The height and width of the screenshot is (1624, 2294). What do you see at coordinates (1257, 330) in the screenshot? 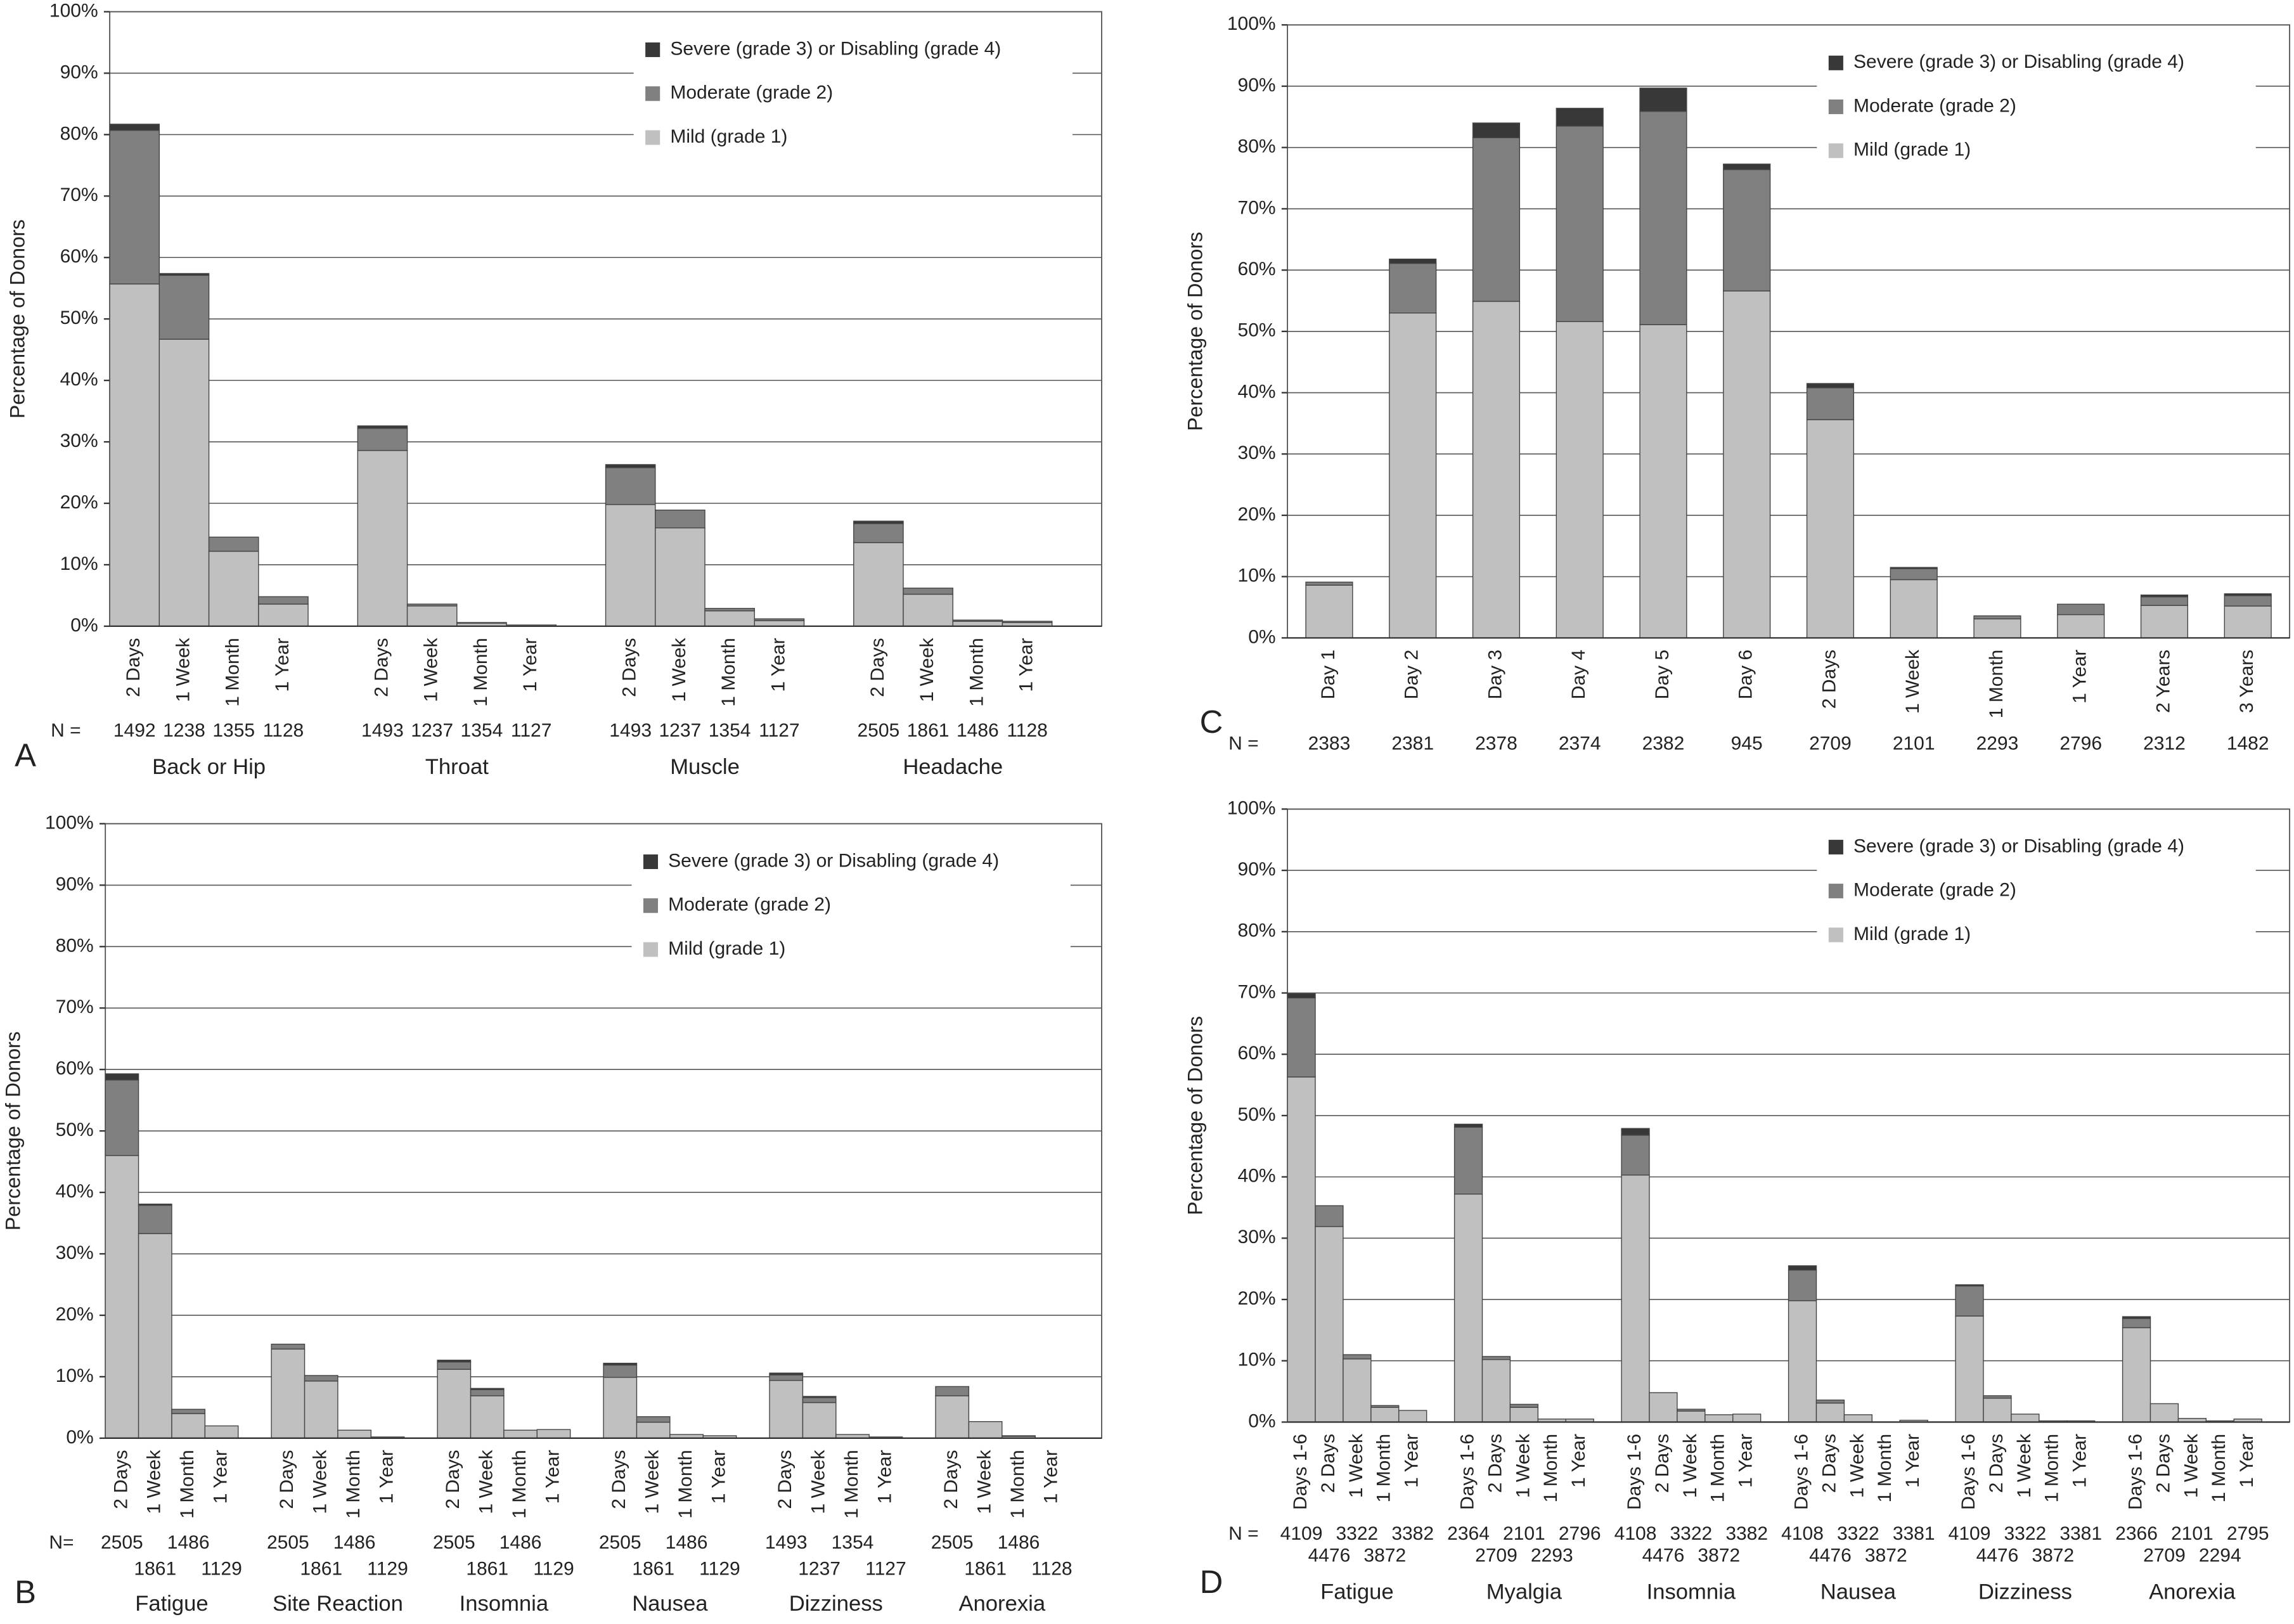
I see `y-tick-label: 50%` at bounding box center [1257, 330].